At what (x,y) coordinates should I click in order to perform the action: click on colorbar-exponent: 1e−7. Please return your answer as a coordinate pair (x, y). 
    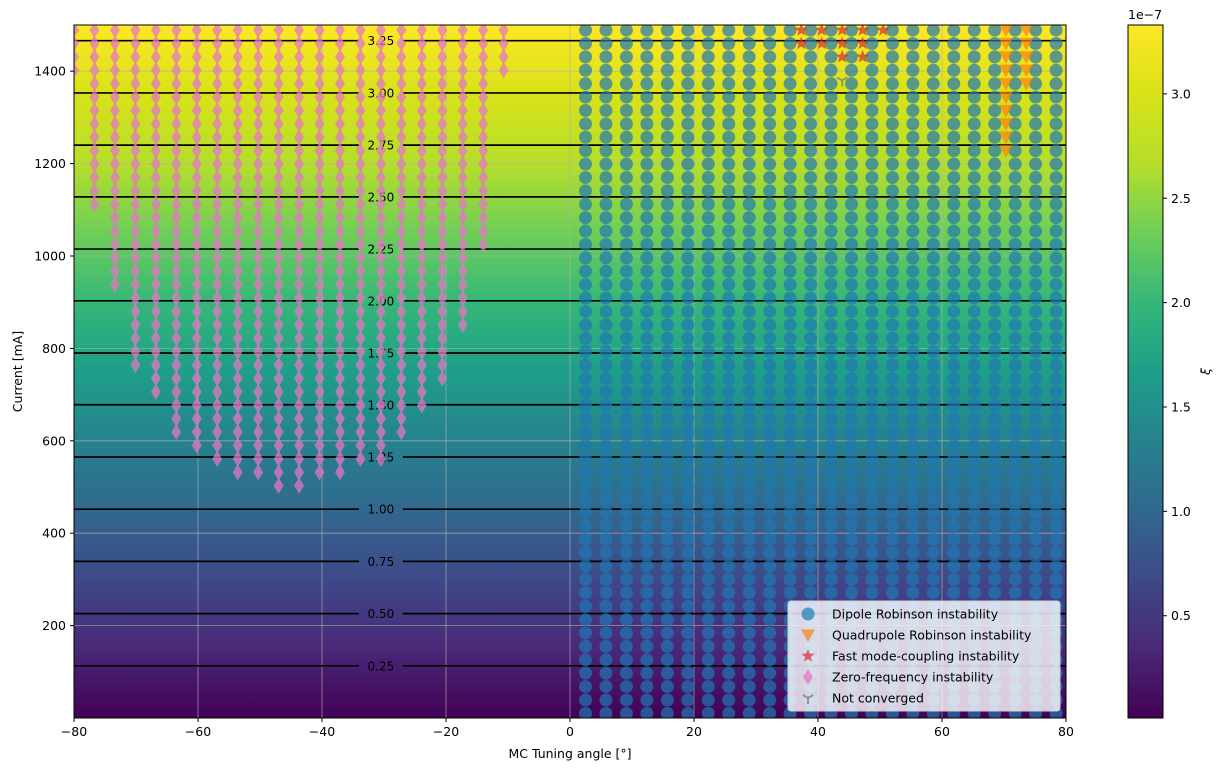
    Looking at the image, I should click on (1145, 14).